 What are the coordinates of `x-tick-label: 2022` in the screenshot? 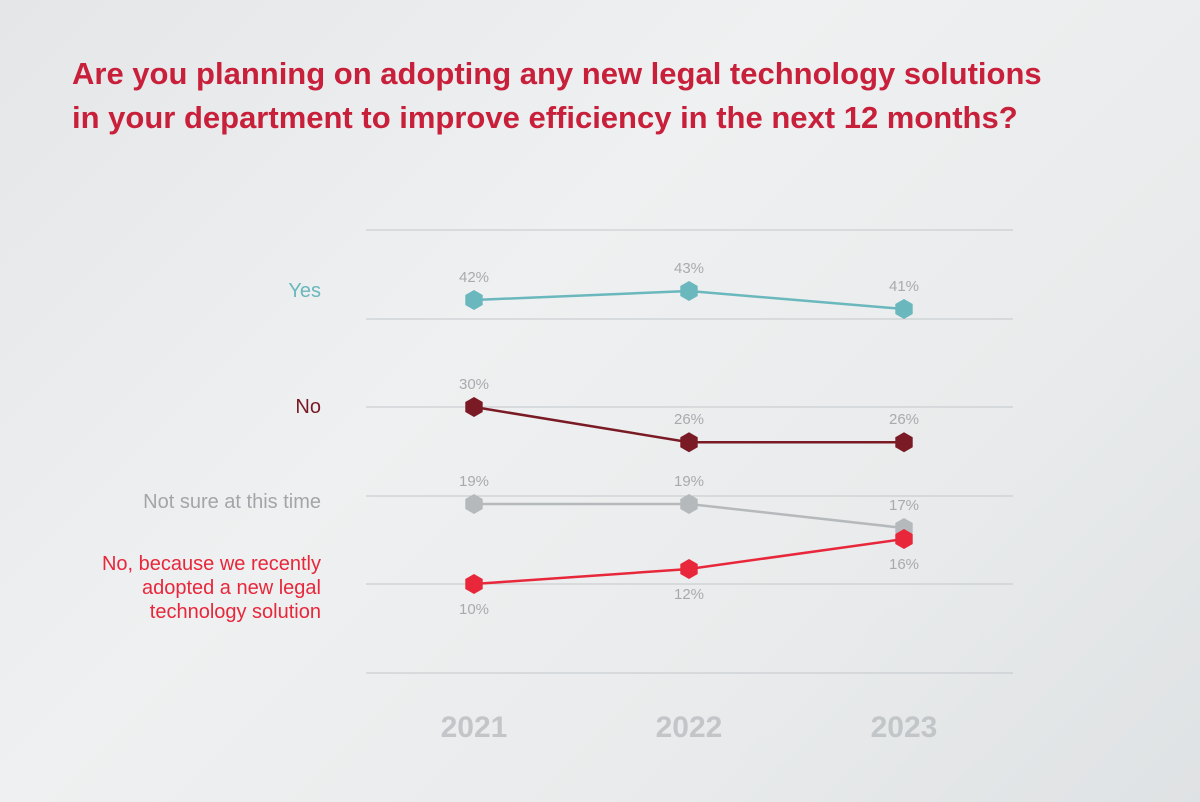 It's located at (689, 727).